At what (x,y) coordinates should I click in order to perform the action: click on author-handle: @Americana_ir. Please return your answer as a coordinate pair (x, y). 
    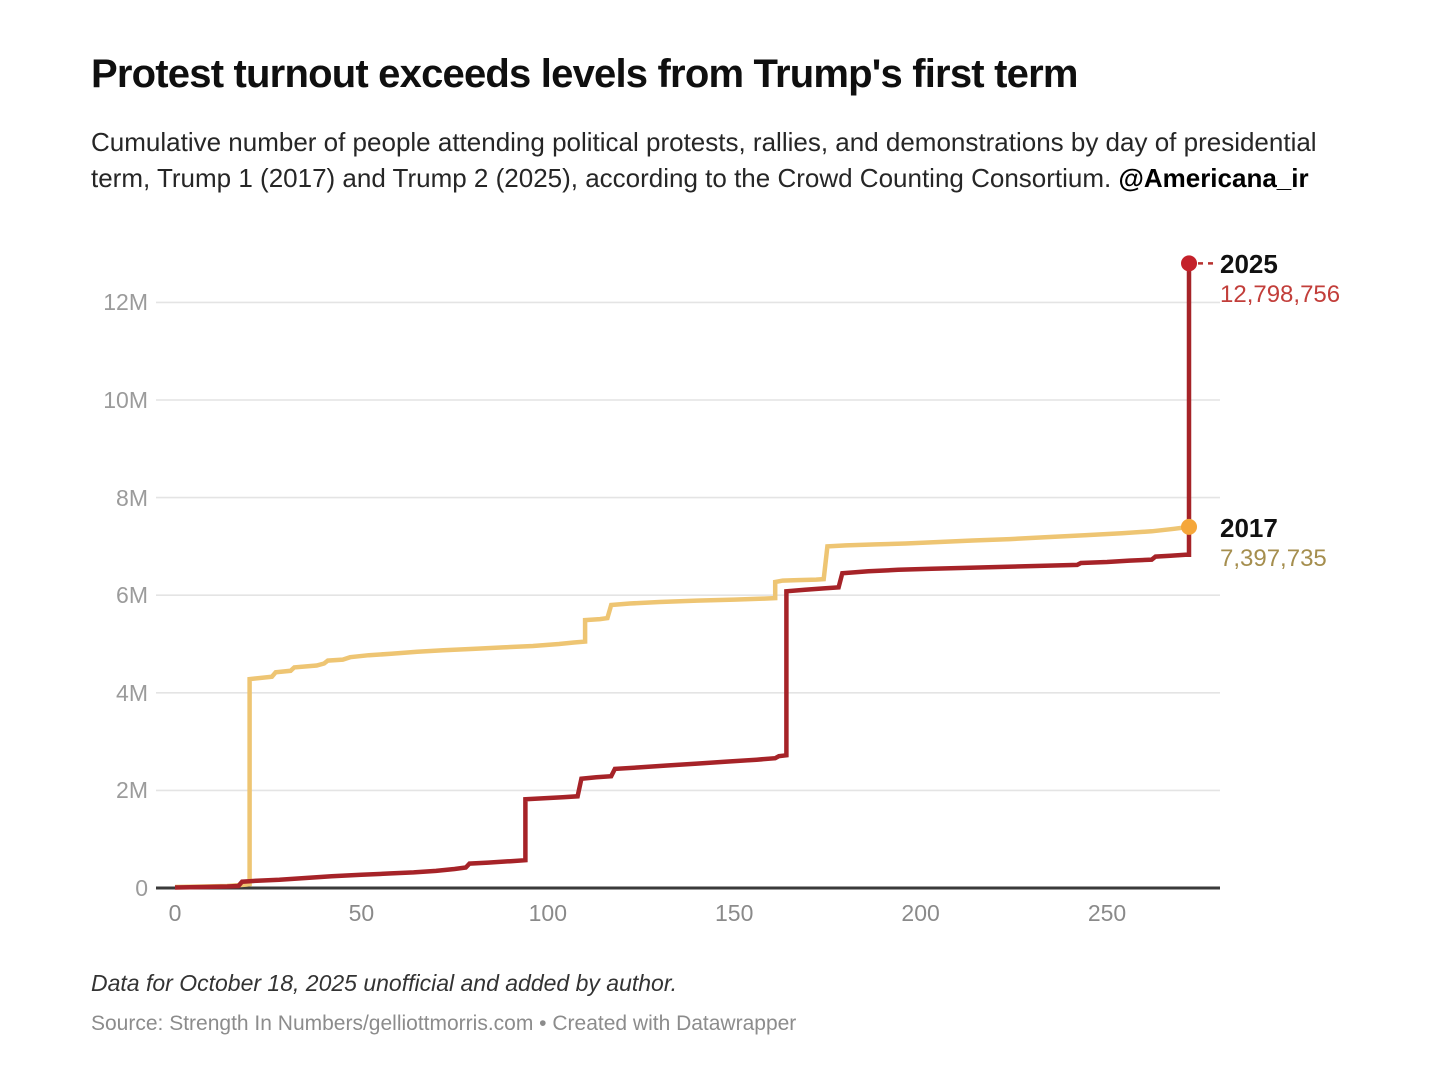
    Looking at the image, I should click on (1213, 178).